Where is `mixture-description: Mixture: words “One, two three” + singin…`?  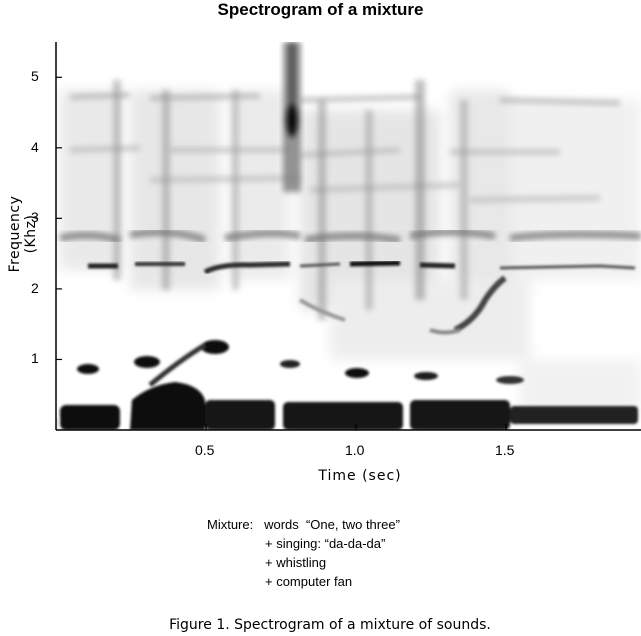 mixture-description: Mixture: words “One, two three” + singin… is located at coordinates (303, 553).